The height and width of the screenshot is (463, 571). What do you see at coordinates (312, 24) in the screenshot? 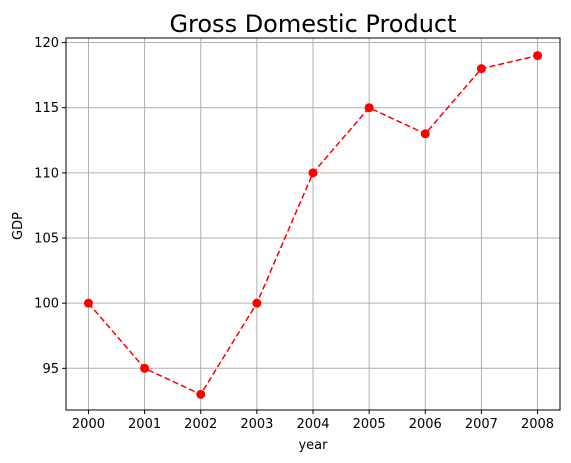
I see `chart-title: Gross Domestic Product` at bounding box center [312, 24].